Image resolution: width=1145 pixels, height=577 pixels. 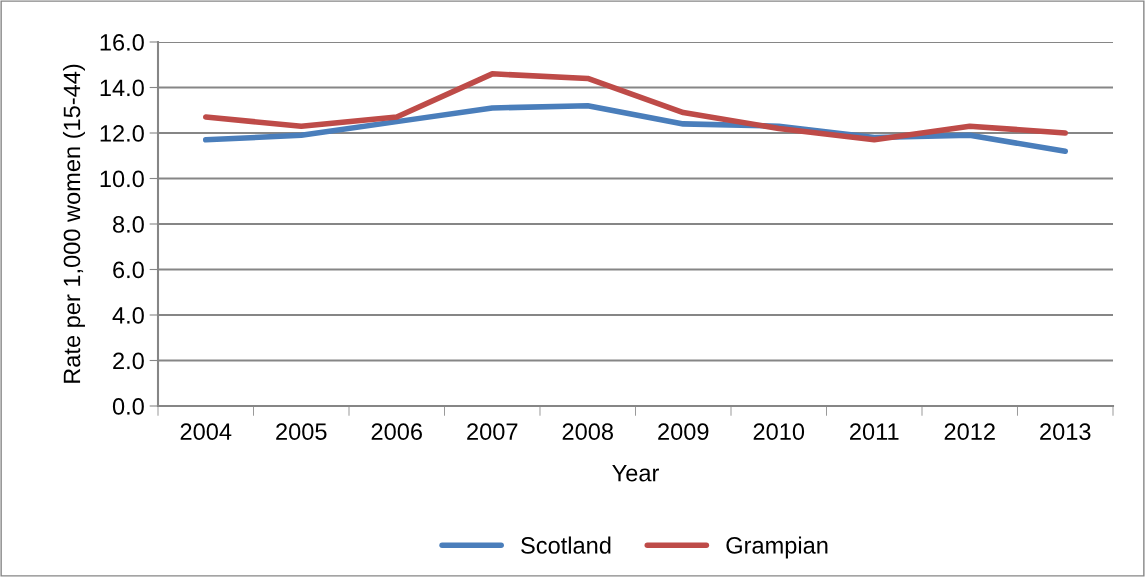 What do you see at coordinates (683, 432) in the screenshot?
I see `x-tick-label: 2009` at bounding box center [683, 432].